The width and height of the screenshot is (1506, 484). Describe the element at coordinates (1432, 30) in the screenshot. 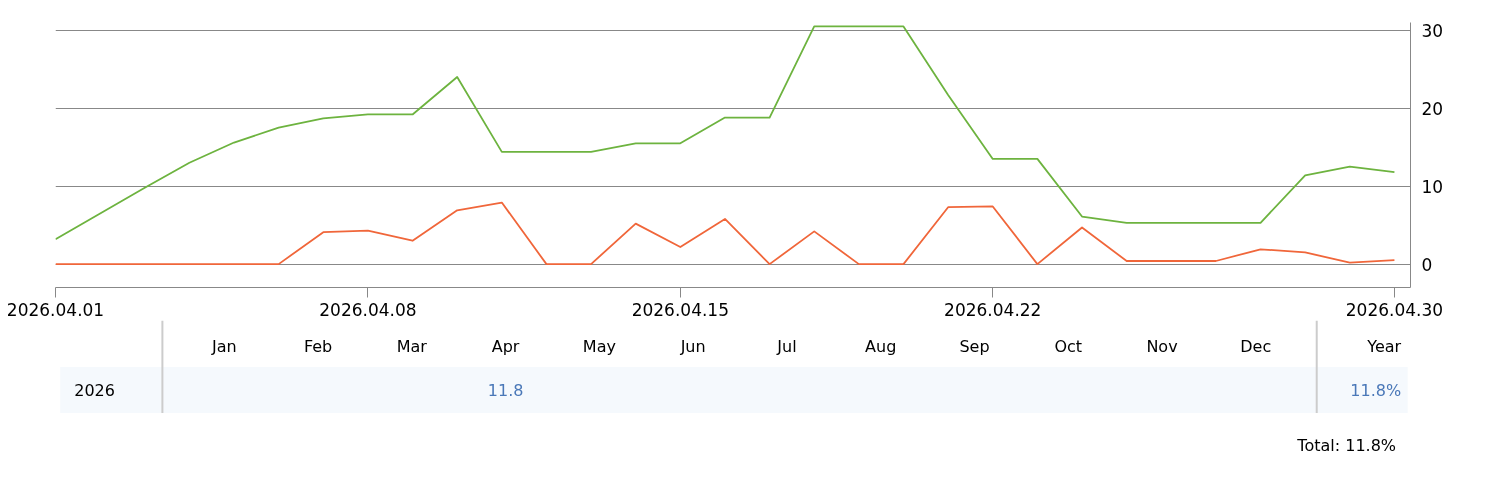

I see `y-tick-label: 30` at that location.